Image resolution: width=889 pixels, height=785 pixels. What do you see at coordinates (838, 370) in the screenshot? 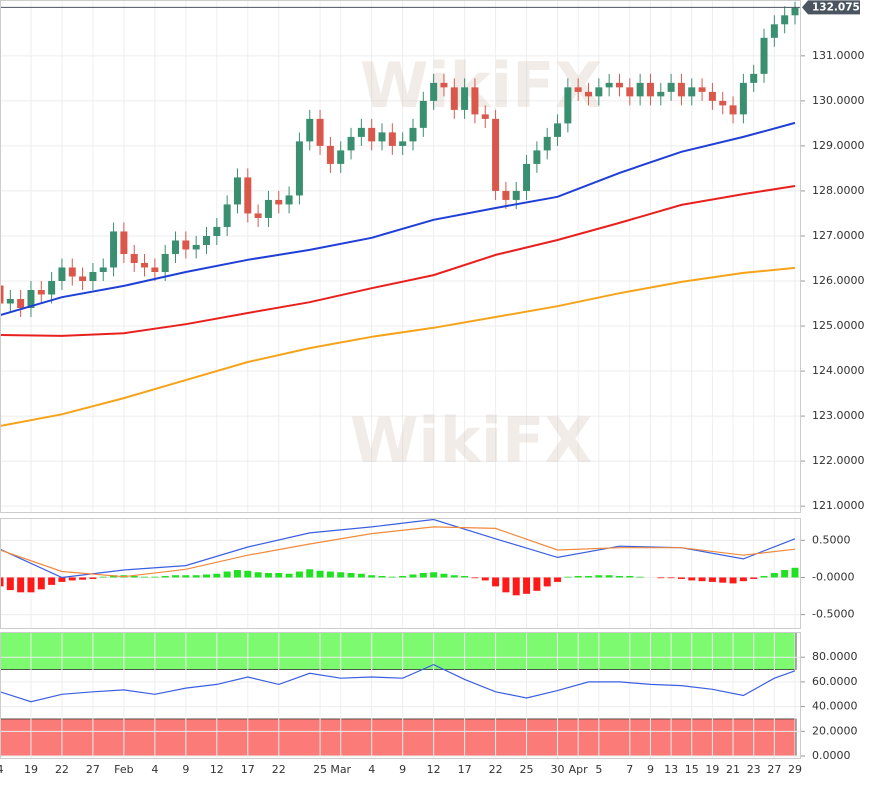
I see `y-tick-label: 124.0000` at bounding box center [838, 370].